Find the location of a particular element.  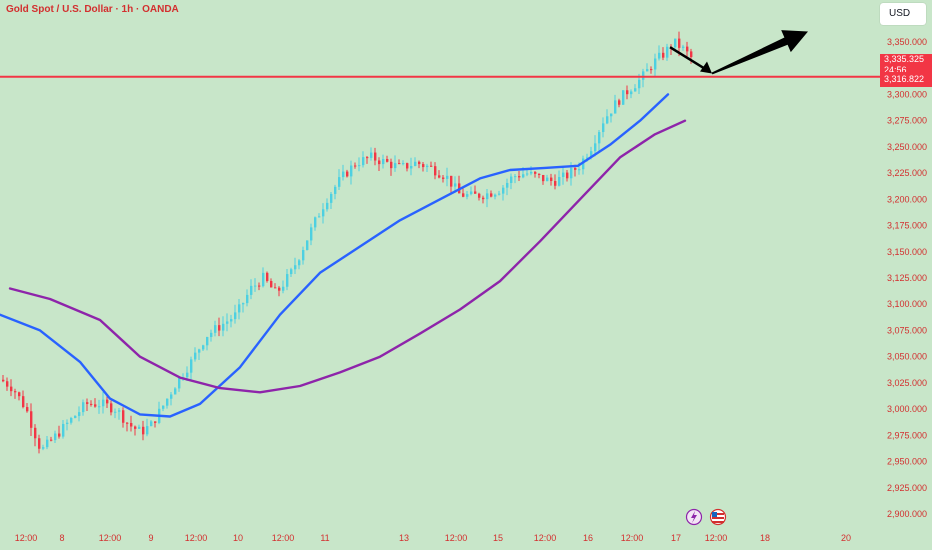

price-tick-label: 3,000.000 is located at coordinates (907, 409).